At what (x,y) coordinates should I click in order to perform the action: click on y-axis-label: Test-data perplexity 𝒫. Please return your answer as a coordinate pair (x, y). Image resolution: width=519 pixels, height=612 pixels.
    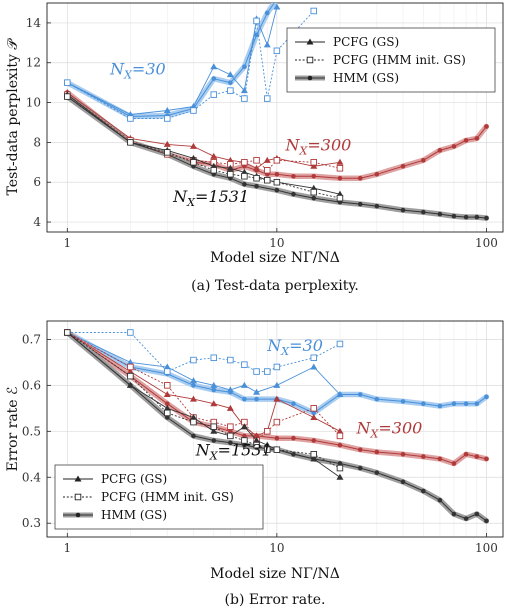
    Looking at the image, I should click on (13, 117).